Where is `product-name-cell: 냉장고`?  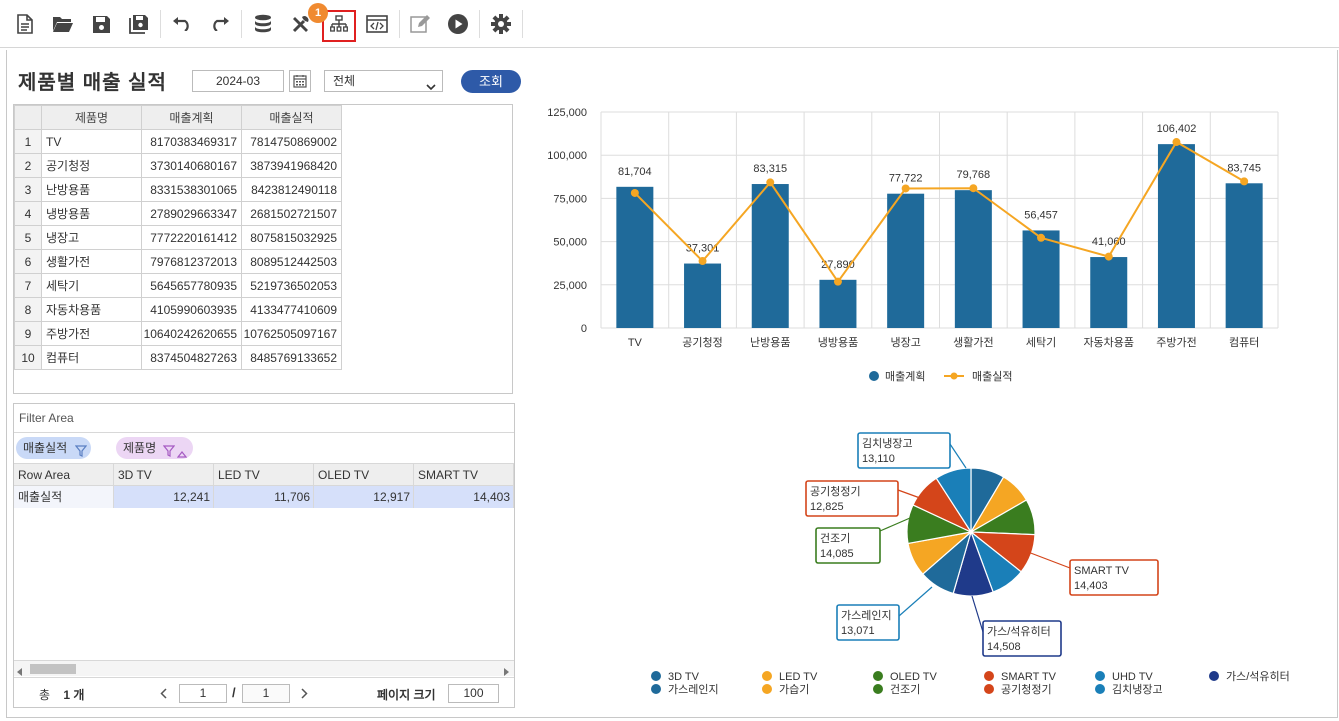 product-name-cell: 냉장고 is located at coordinates (91, 237).